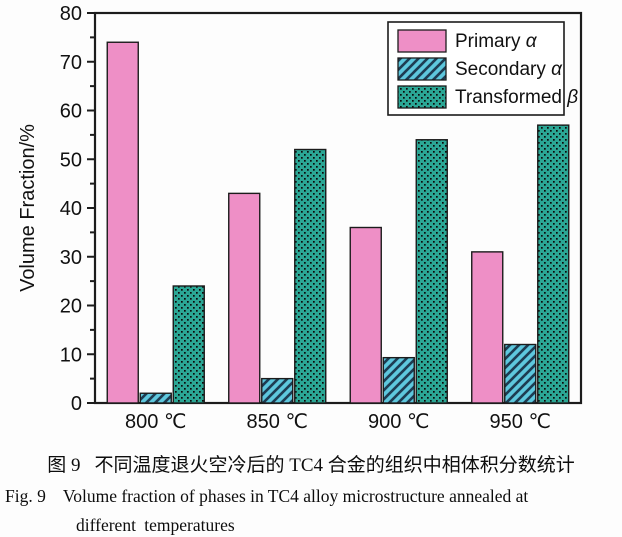 The height and width of the screenshot is (537, 622). I want to click on legend-label-transformed-beta: Transformed β, so click(516, 97).